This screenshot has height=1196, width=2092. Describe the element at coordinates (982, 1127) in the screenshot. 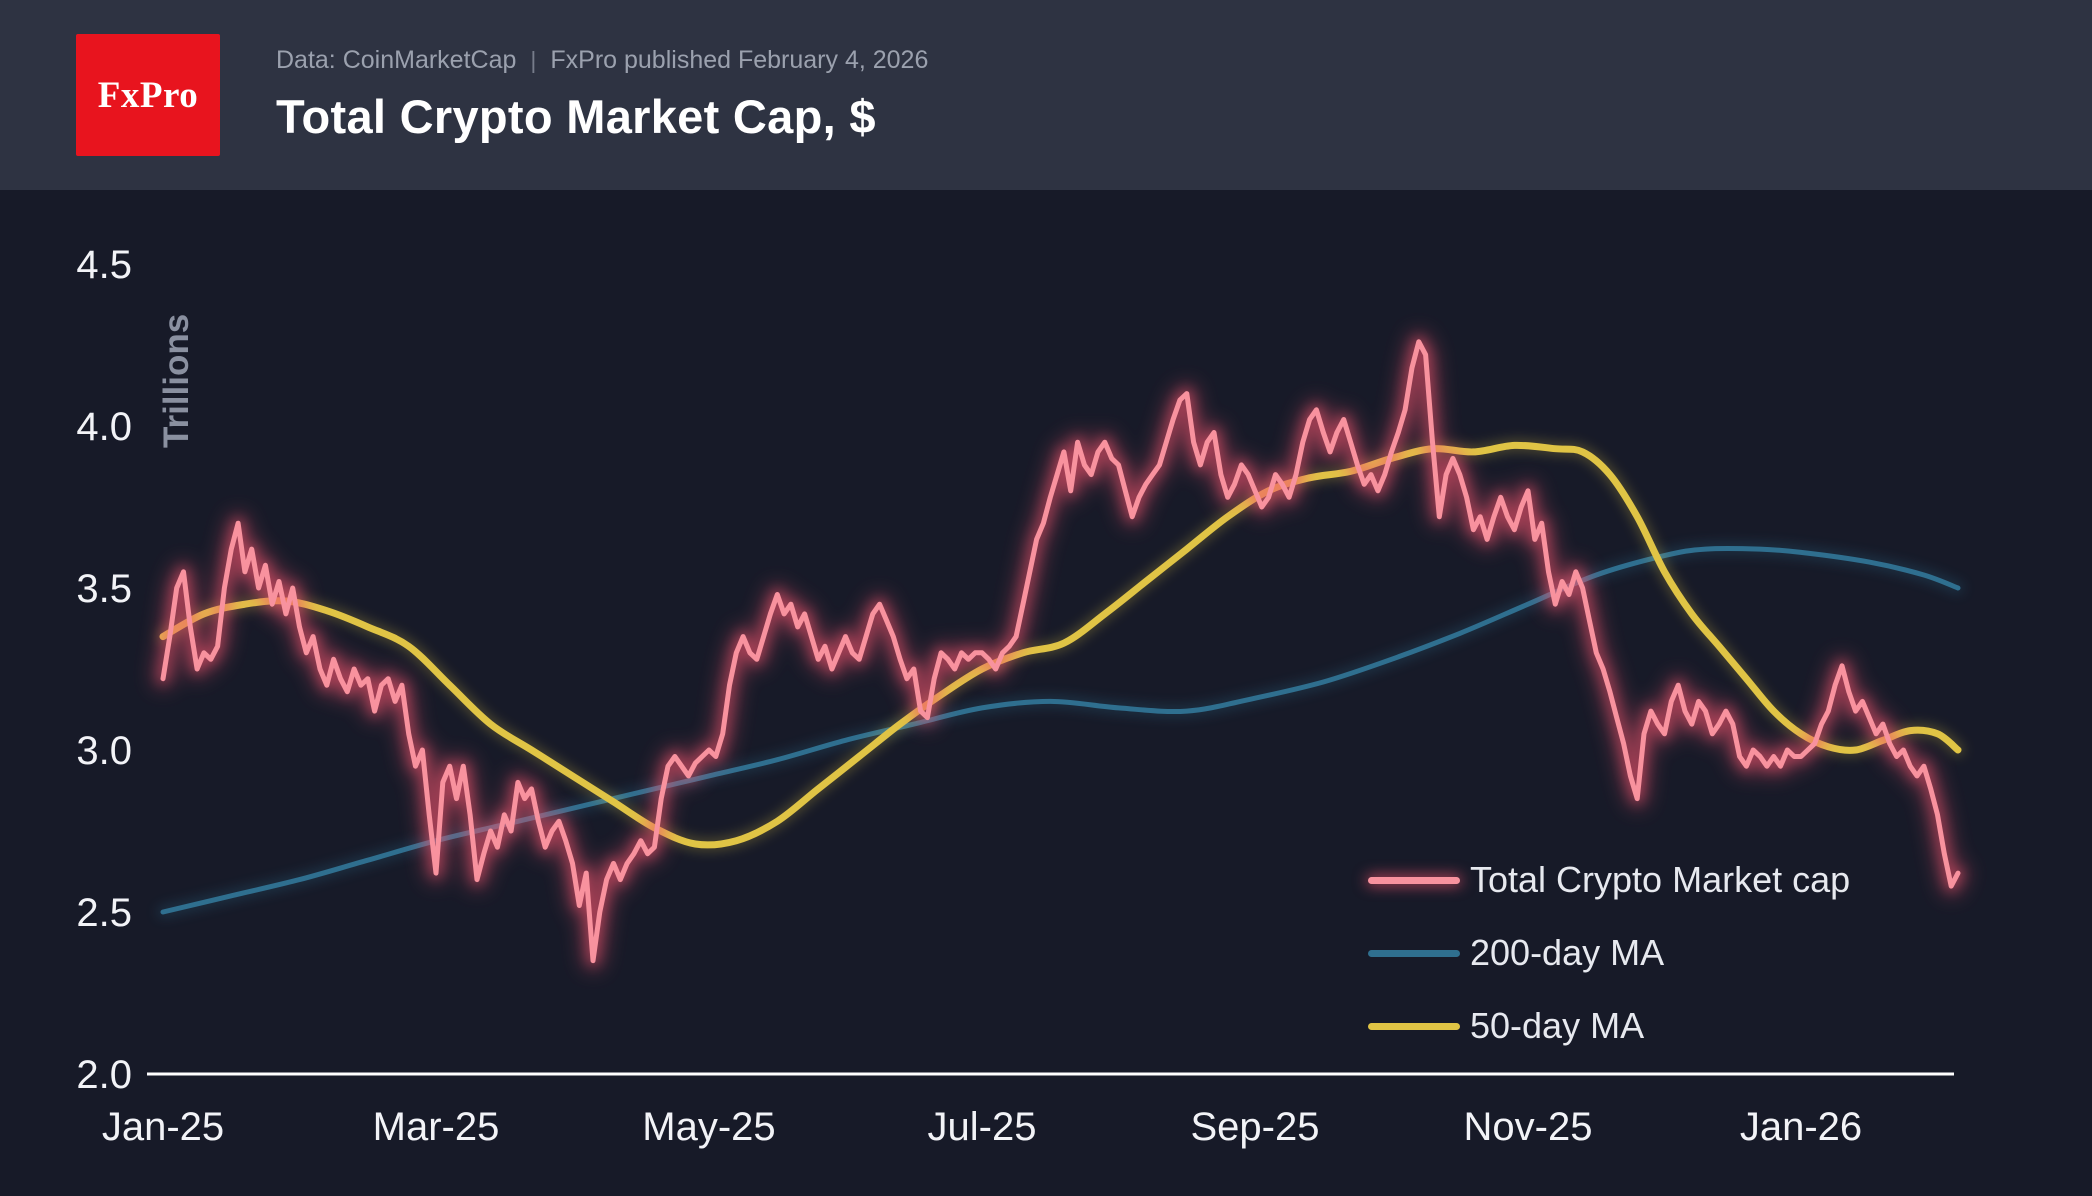

I see `x-tick-label: Jul-25` at that location.